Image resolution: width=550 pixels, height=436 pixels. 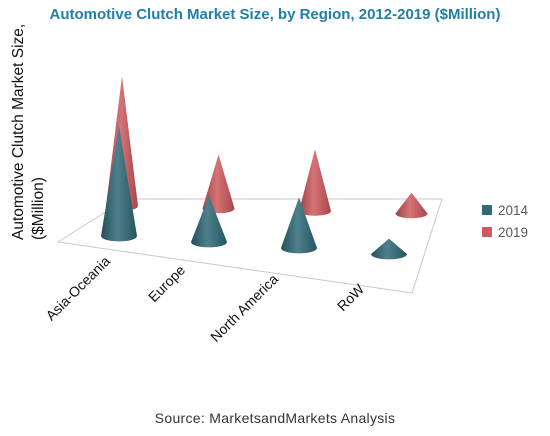 I want to click on cone-2014-asia-oceania, so click(x=119, y=184).